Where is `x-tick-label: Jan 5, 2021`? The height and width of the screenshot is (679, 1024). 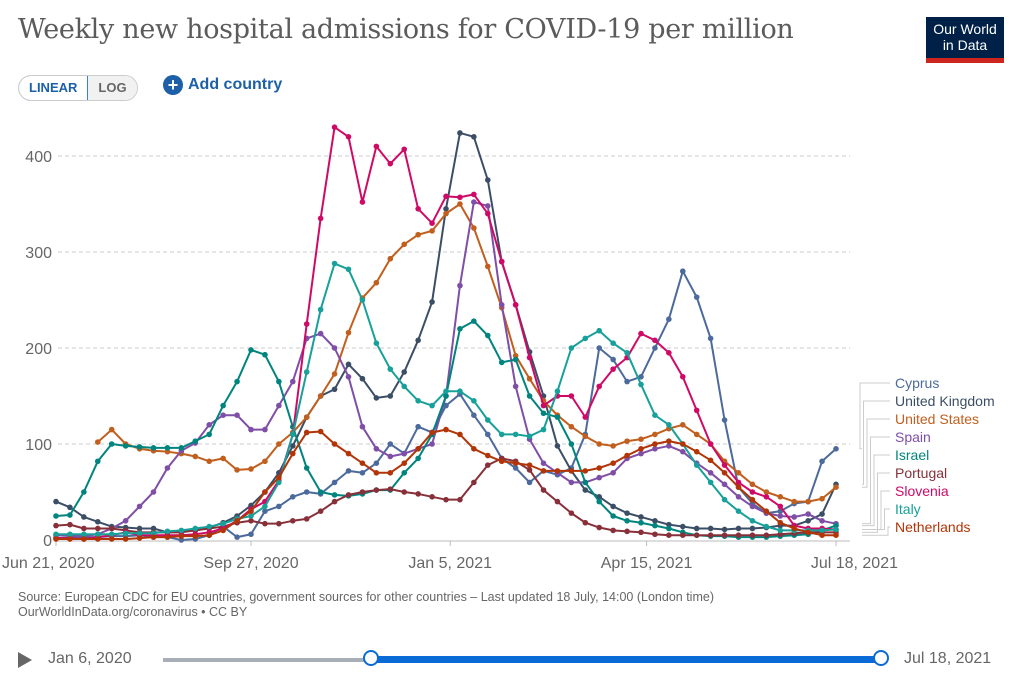
x-tick-label: Jan 5, 2021 is located at coordinates (450, 563).